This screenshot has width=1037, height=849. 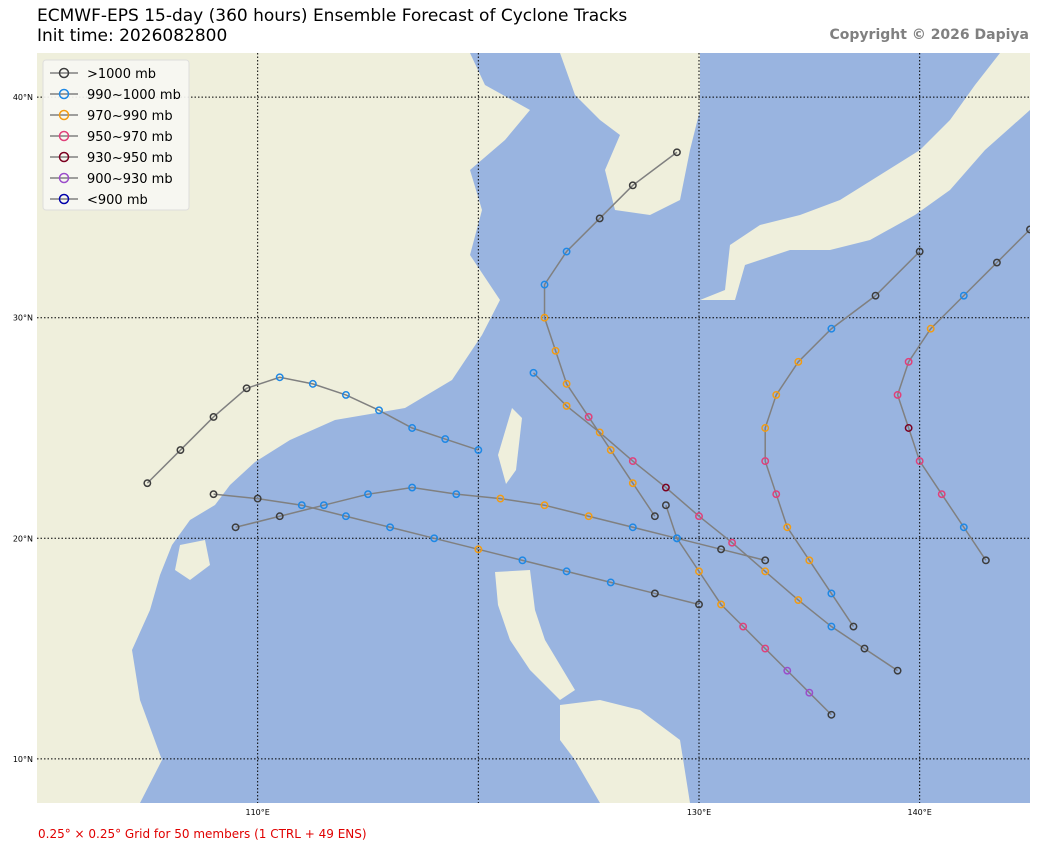 What do you see at coordinates (510, 446) in the screenshot?
I see `land-taiwan` at bounding box center [510, 446].